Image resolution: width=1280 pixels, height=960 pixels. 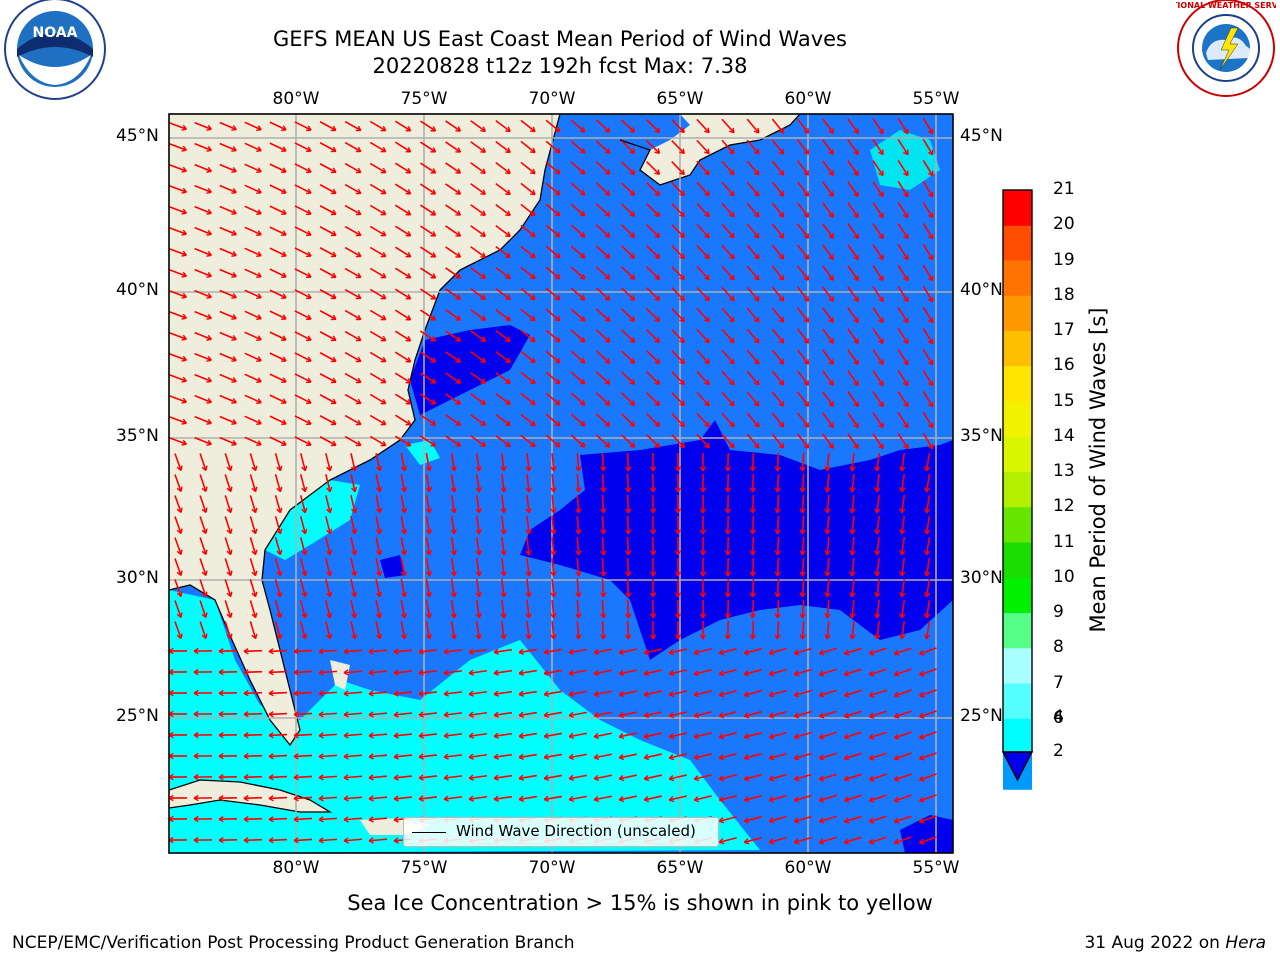 What do you see at coordinates (1064, 259) in the screenshot?
I see `colorbar-tick-label: 19` at bounding box center [1064, 259].